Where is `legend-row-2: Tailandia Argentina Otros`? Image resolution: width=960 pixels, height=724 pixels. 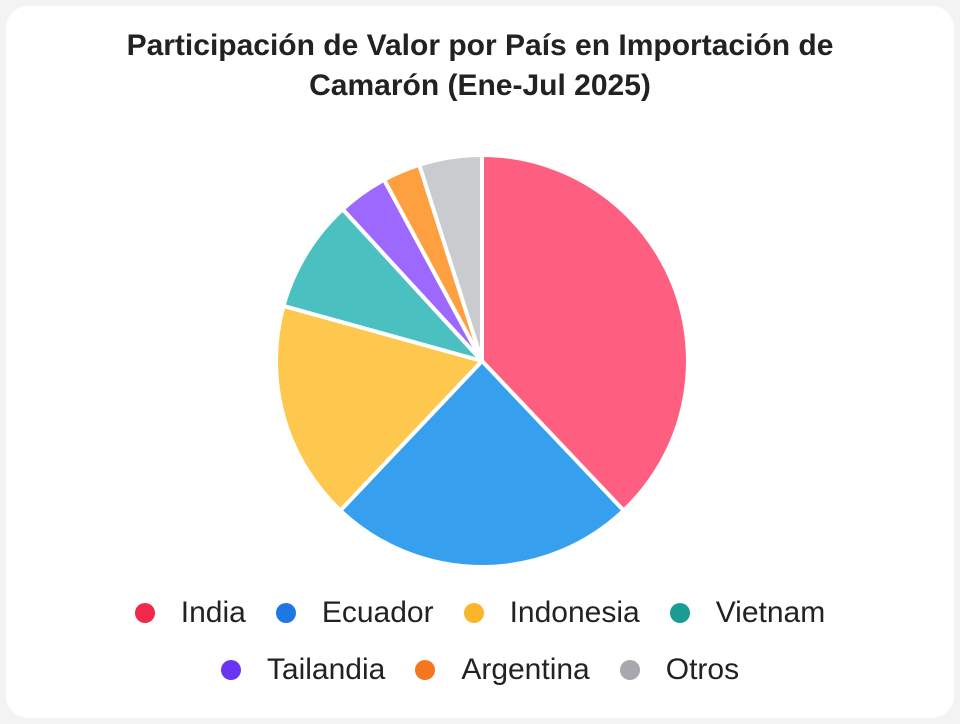
legend-row-2: Tailandia Argentina Otros is located at coordinates (480, 670).